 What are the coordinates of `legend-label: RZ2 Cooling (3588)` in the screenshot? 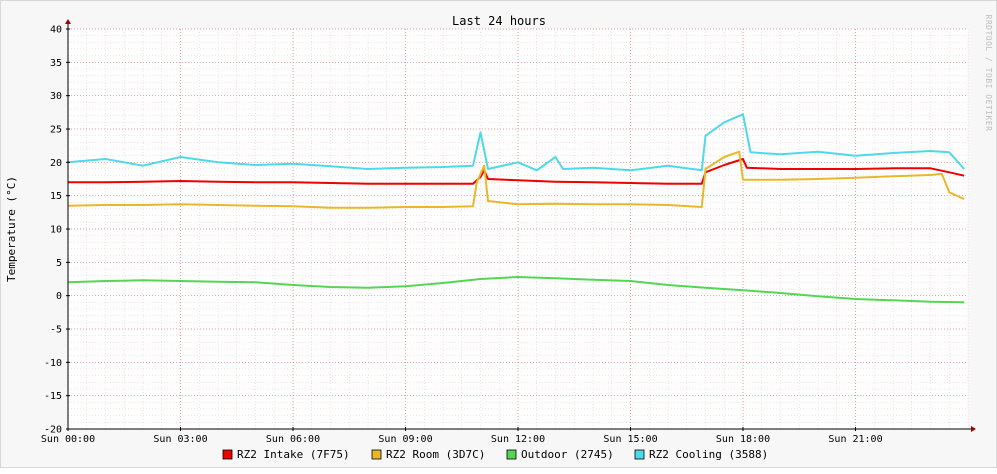 It's located at (708, 454).